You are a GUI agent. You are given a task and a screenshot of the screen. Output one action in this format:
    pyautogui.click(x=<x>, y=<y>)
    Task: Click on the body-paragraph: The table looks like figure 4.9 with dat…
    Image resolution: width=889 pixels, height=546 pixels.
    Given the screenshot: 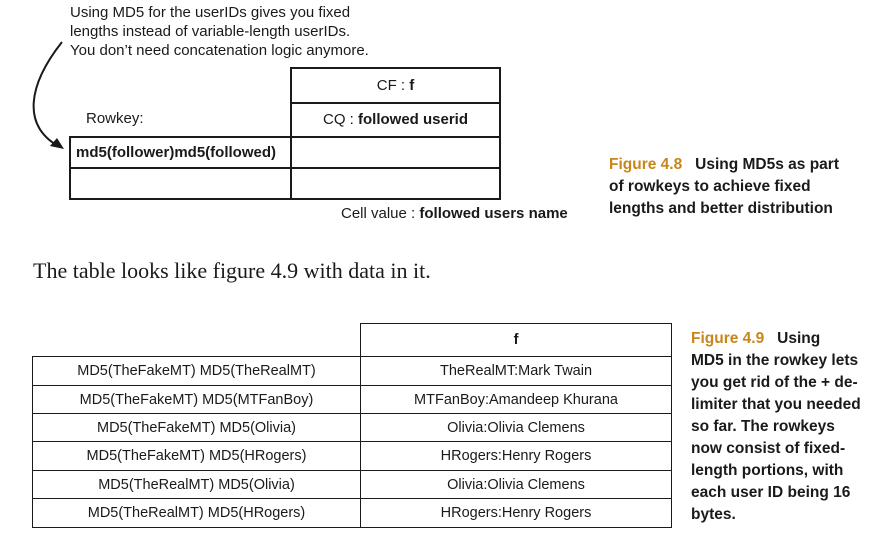 What is the action you would take?
    pyautogui.click(x=232, y=270)
    